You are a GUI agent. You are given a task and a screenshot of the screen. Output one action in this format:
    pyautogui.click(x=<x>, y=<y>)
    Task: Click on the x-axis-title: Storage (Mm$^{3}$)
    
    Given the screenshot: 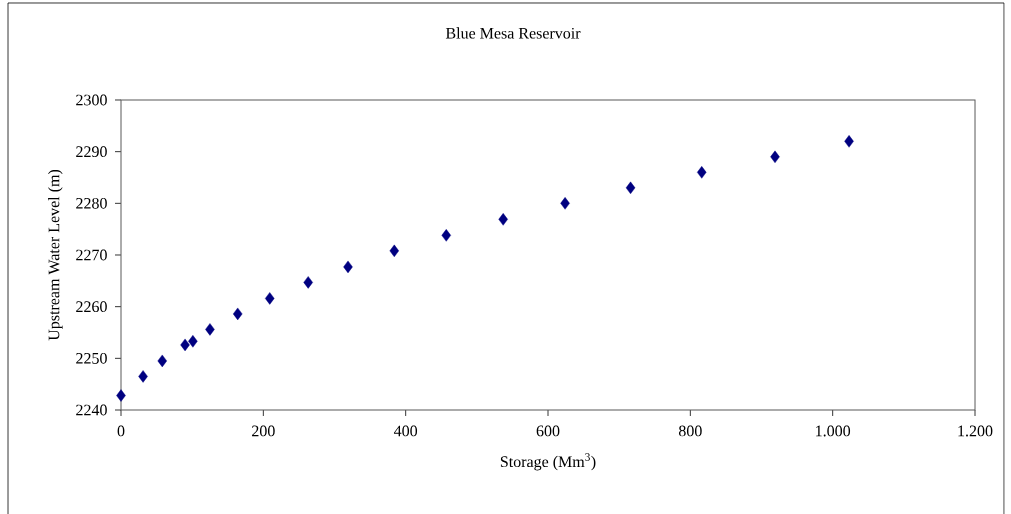 What is the action you would take?
    pyautogui.click(x=548, y=462)
    